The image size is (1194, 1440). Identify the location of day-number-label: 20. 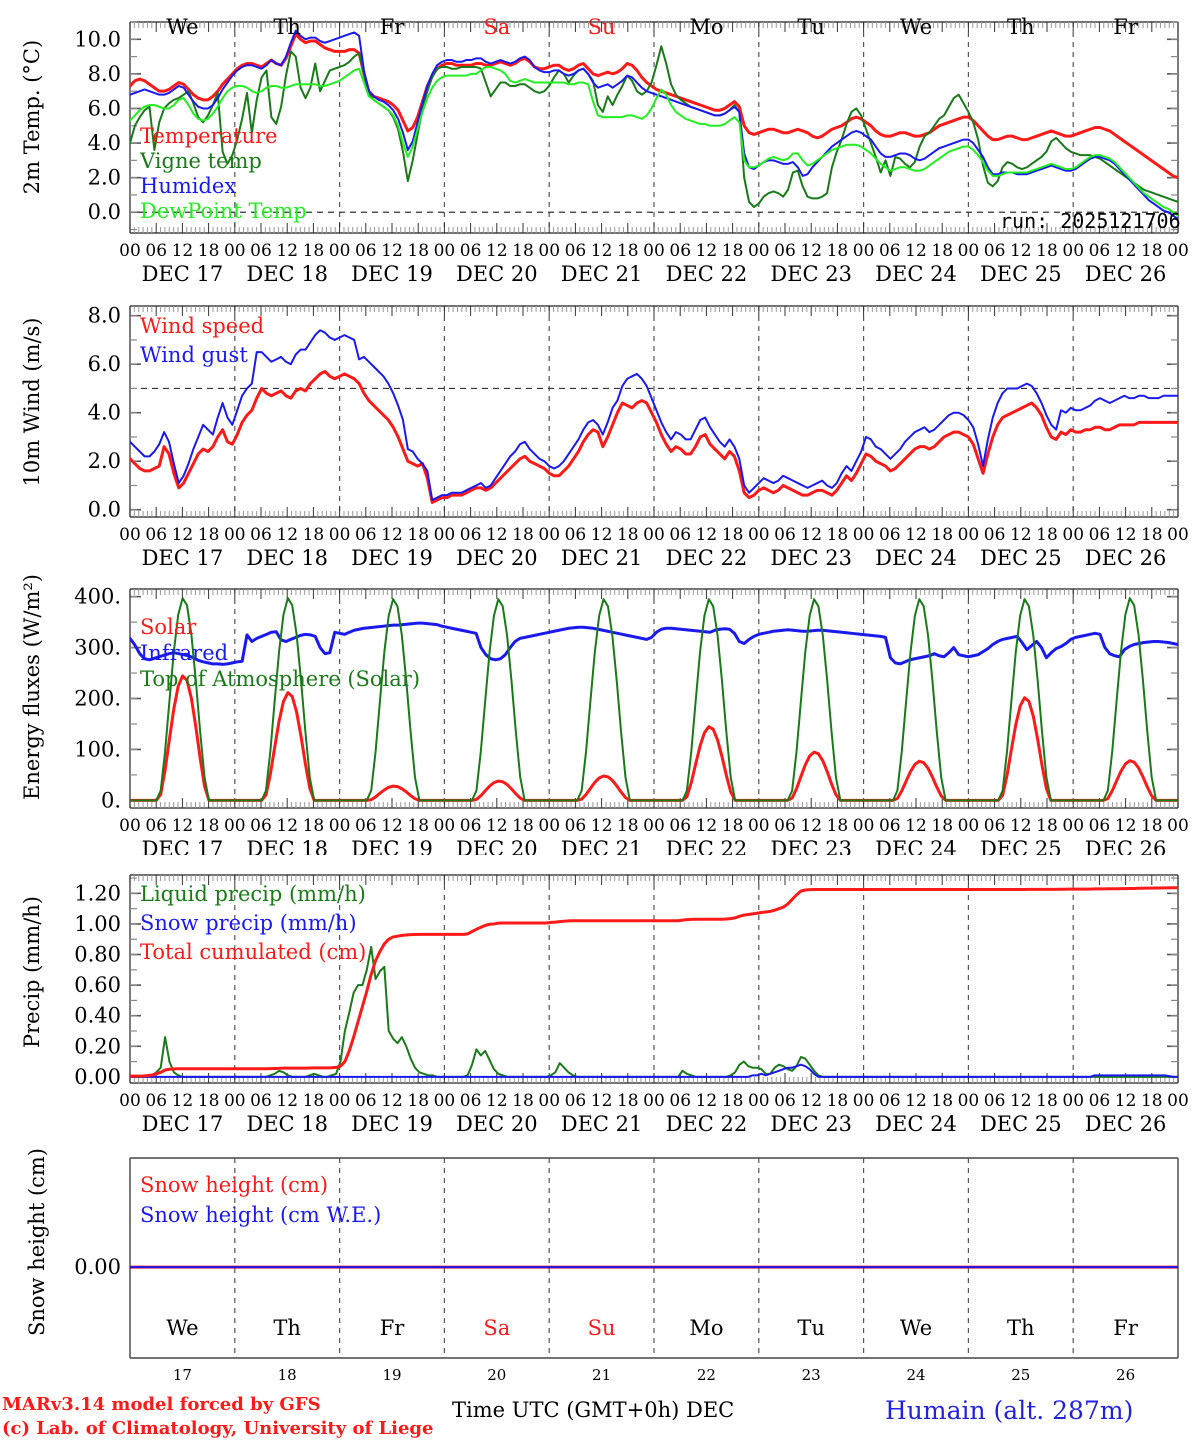
(496, 1375).